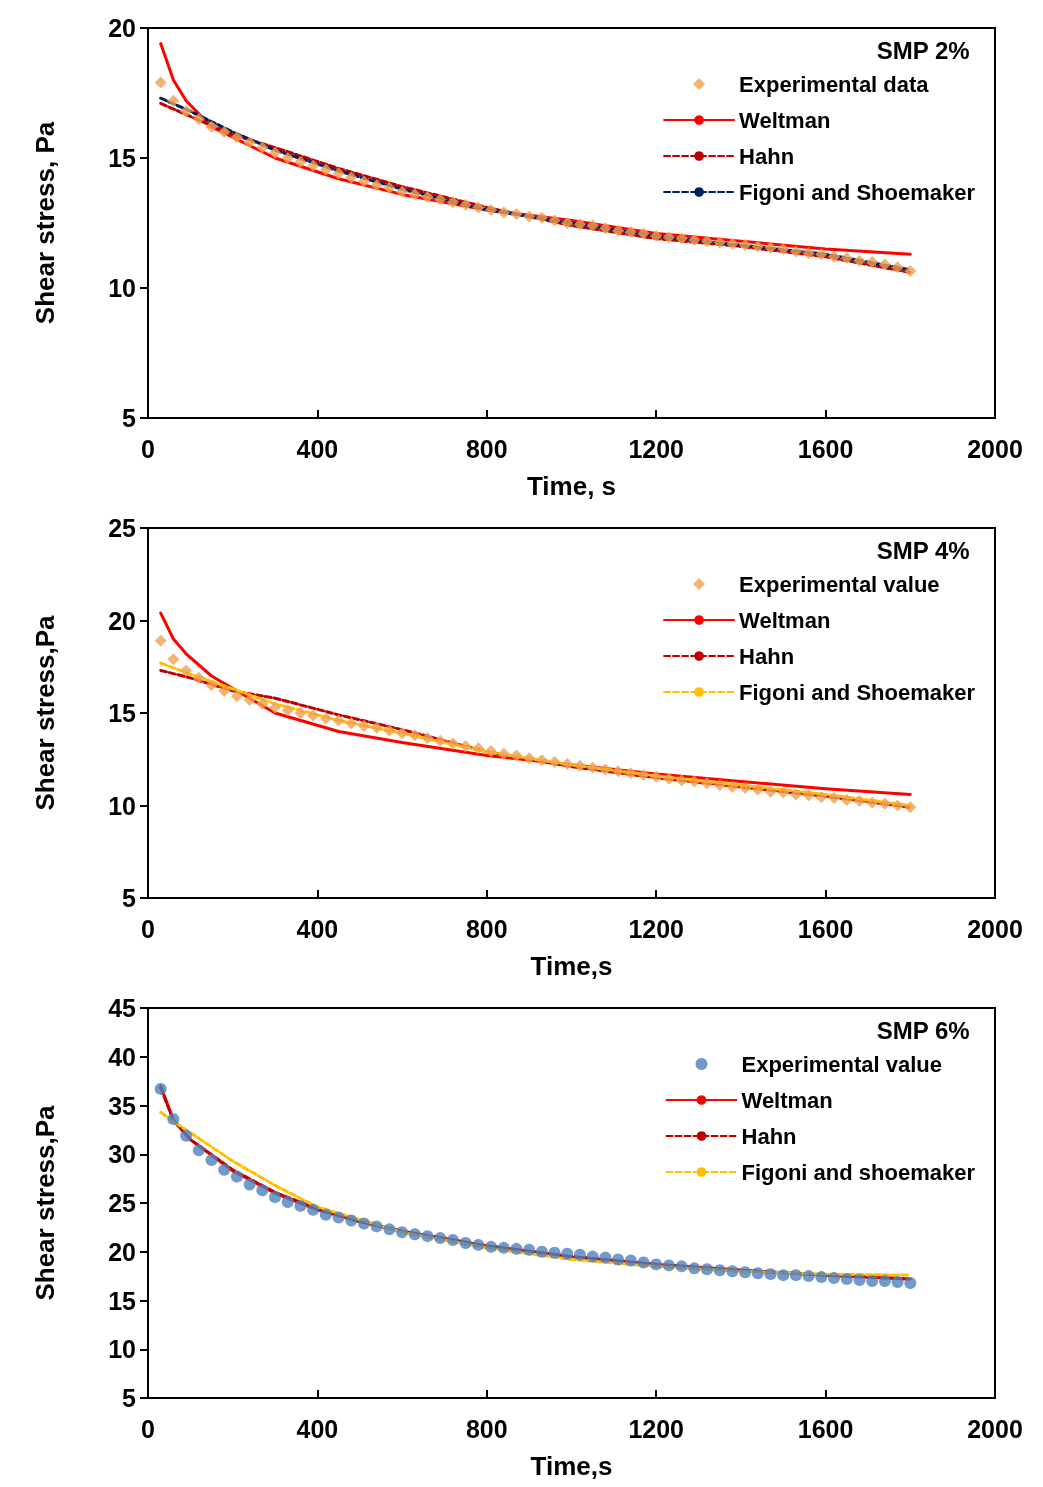 Image resolution: width=1043 pixels, height=1487 pixels. I want to click on legend-label: Weltman, so click(785, 120).